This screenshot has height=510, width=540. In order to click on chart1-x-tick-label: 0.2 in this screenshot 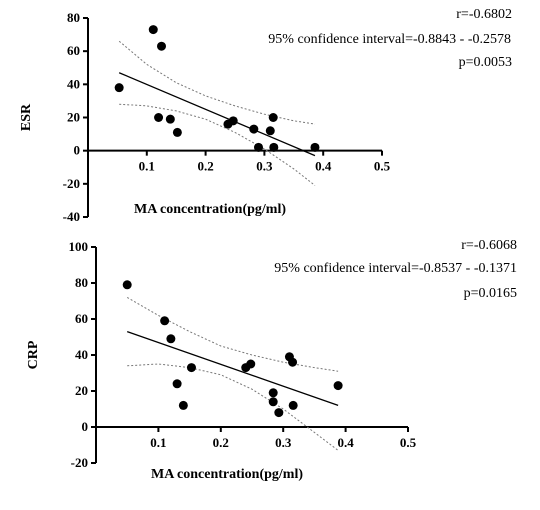, I will do `click(205, 166)`.